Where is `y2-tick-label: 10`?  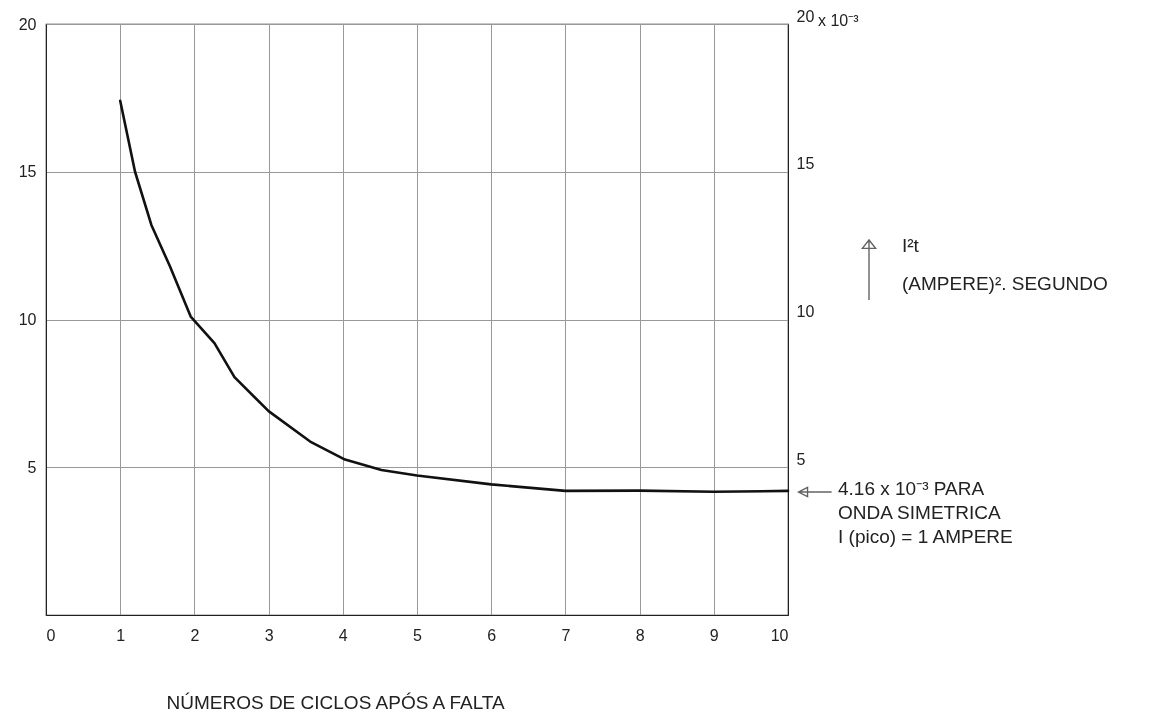
y2-tick-label: 10 is located at coordinates (805, 311).